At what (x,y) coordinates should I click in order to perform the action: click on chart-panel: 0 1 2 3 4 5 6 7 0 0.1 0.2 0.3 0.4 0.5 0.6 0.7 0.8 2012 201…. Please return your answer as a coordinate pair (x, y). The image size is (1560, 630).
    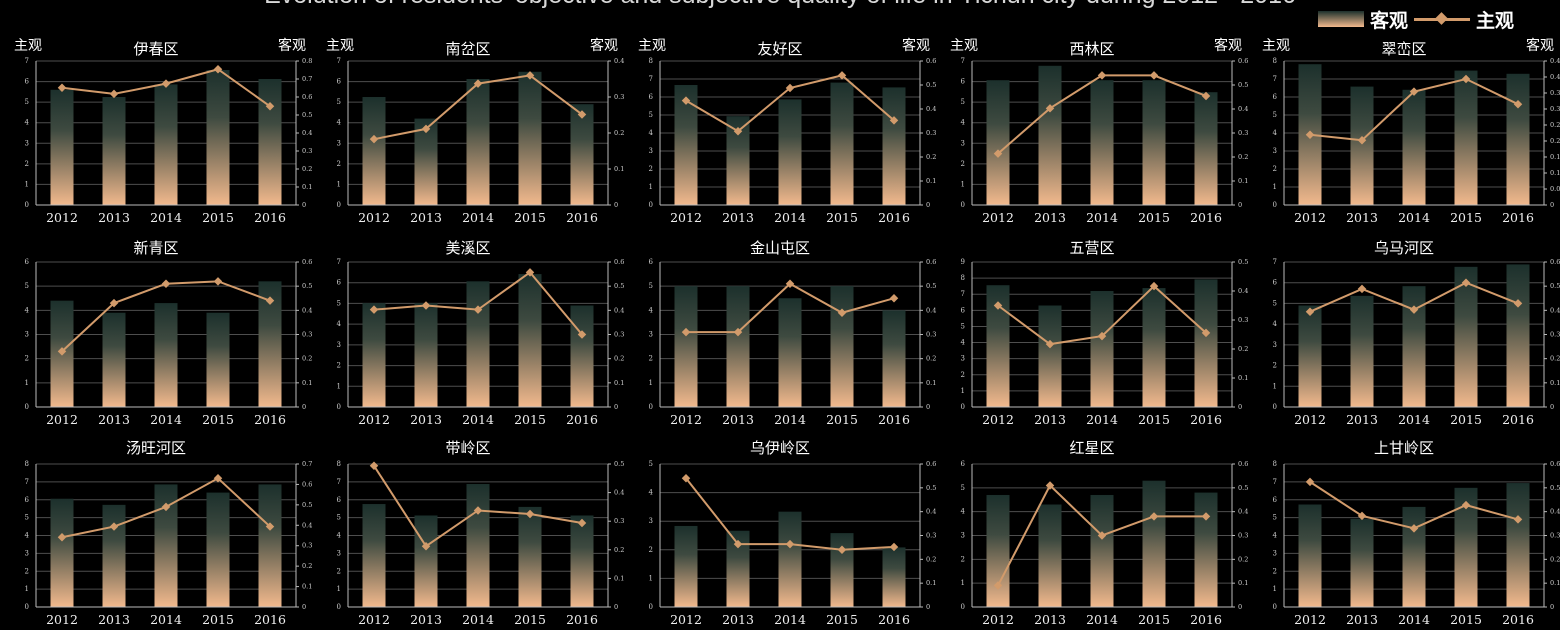
    Looking at the image, I should click on (163, 131).